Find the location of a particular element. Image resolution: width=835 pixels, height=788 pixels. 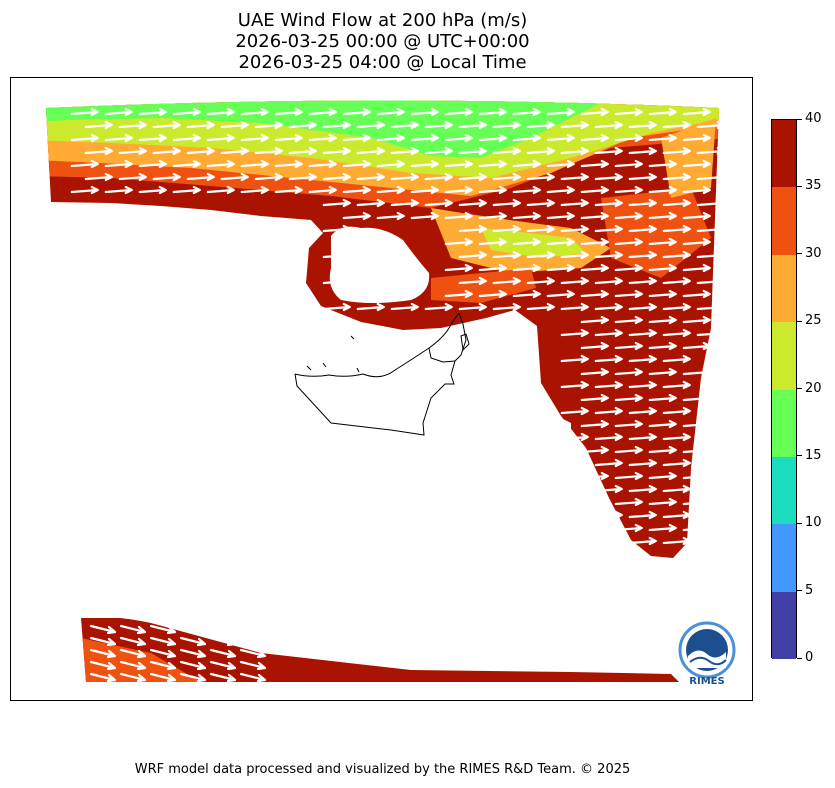

colorbar-tick-label: 30 is located at coordinates (813, 253).